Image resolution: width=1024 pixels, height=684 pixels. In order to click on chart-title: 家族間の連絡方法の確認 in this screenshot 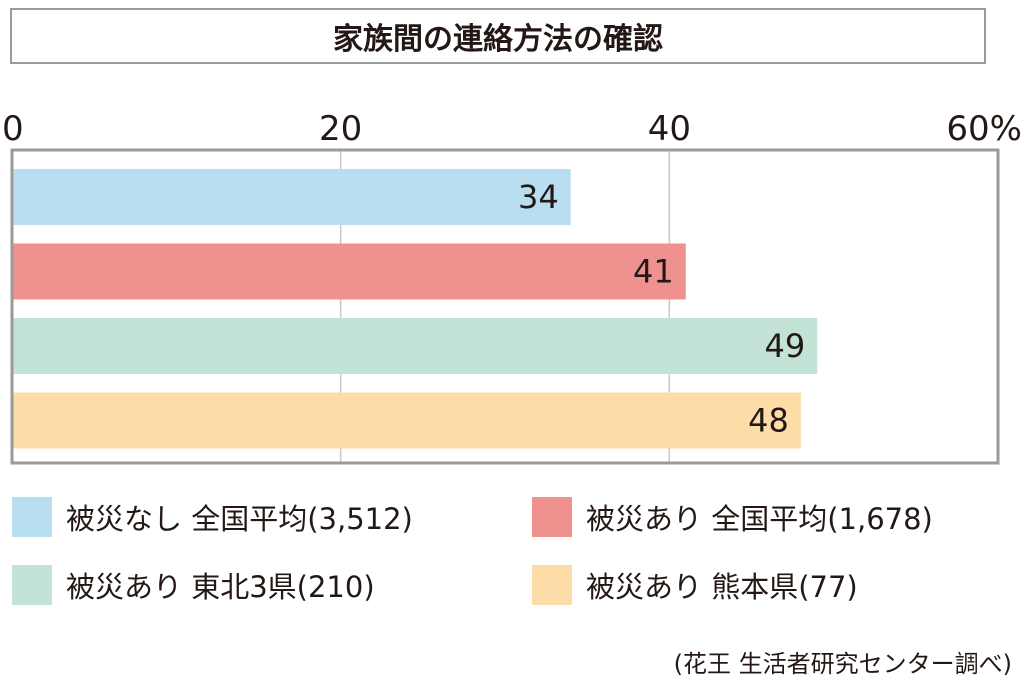, I will do `click(498, 36)`.